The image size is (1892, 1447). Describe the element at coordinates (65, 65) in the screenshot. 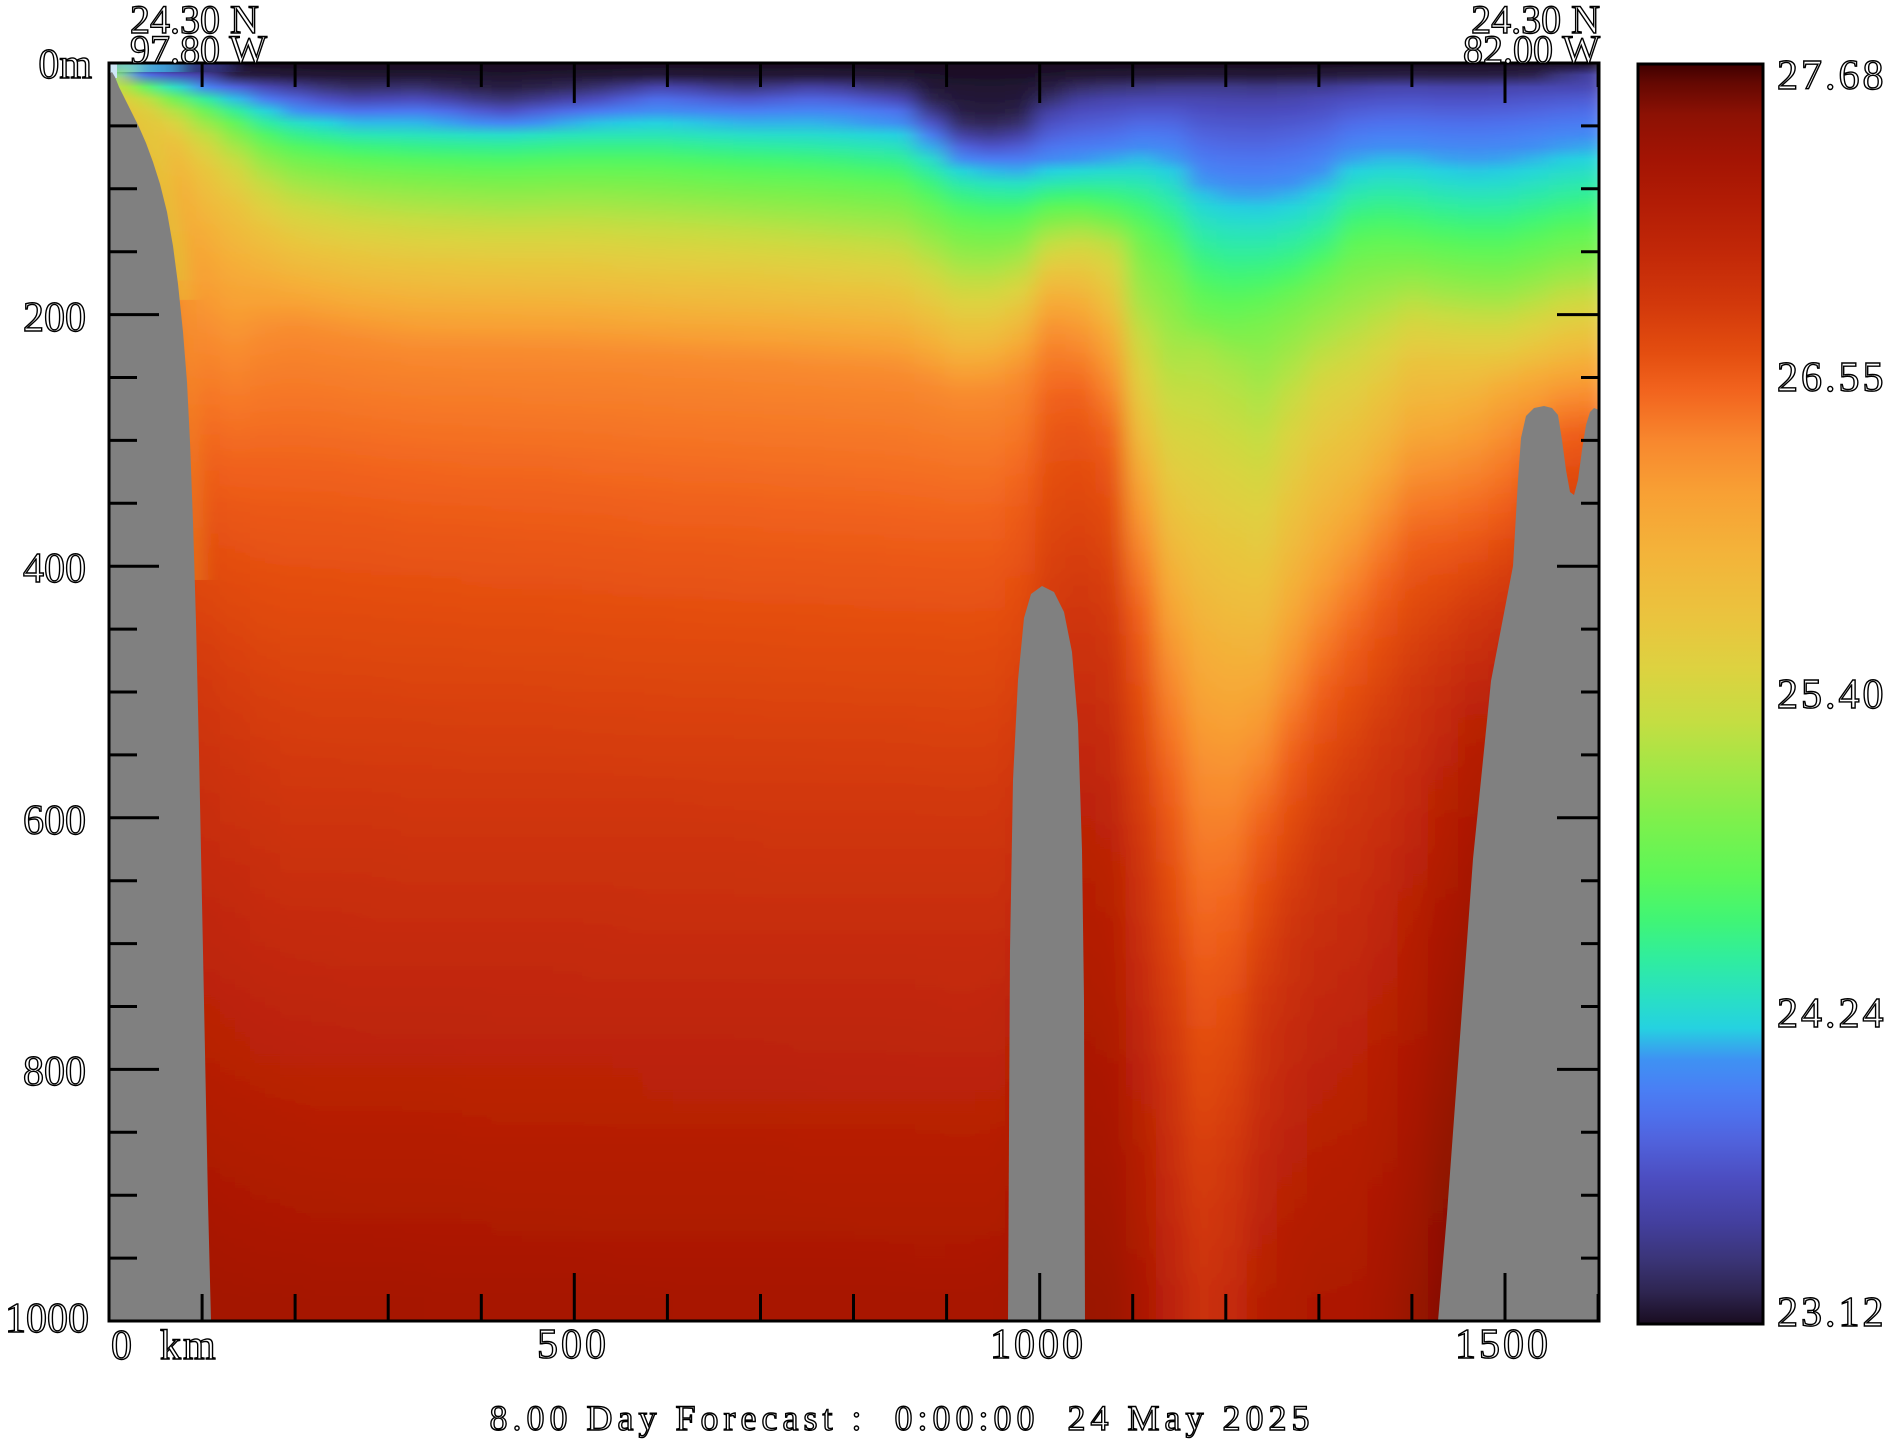

I see `svg-text: 0m` at that location.